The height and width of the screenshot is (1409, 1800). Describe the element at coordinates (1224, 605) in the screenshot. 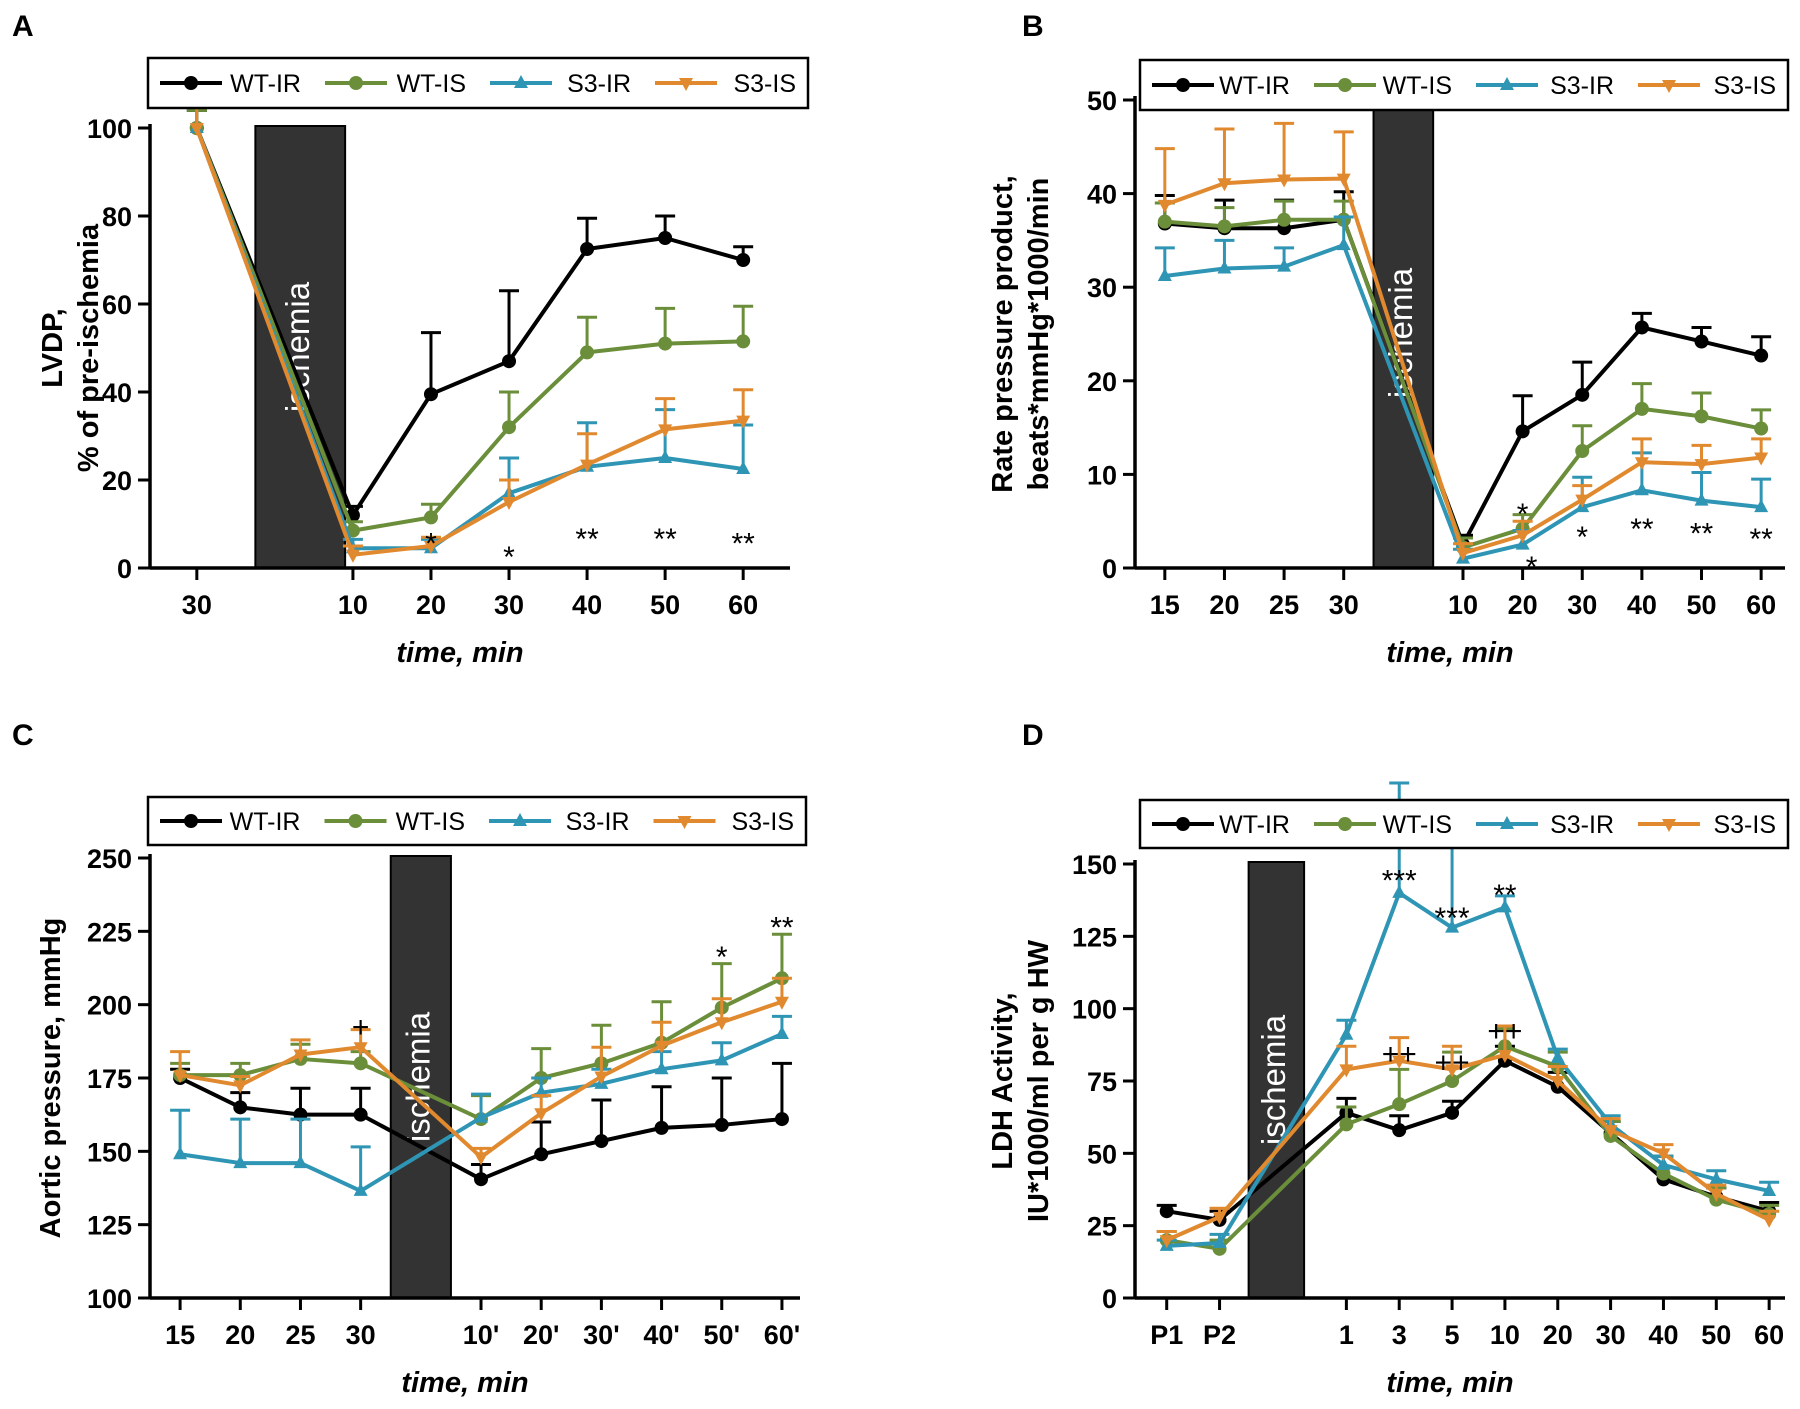

I see `x-tick-label: 20` at that location.